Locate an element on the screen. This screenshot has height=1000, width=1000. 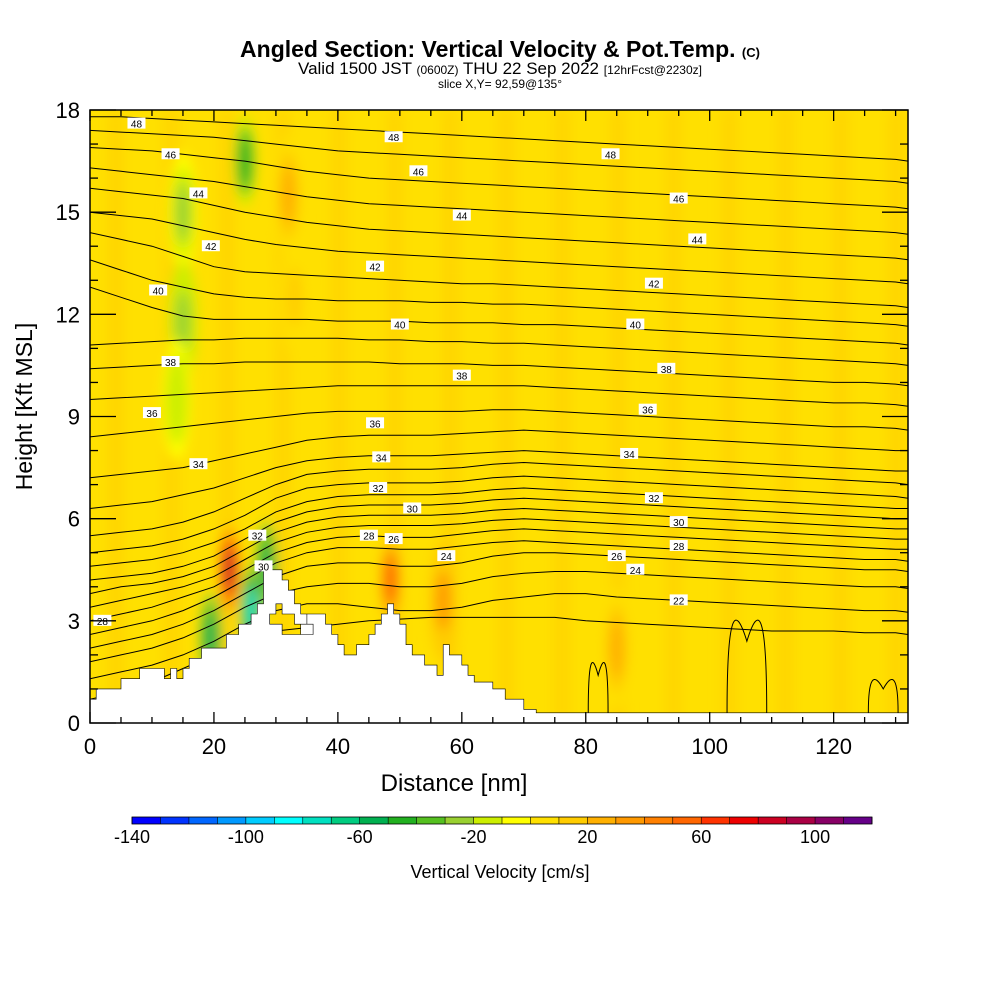
colorbar-tick-label: -60 is located at coordinates (360, 837).